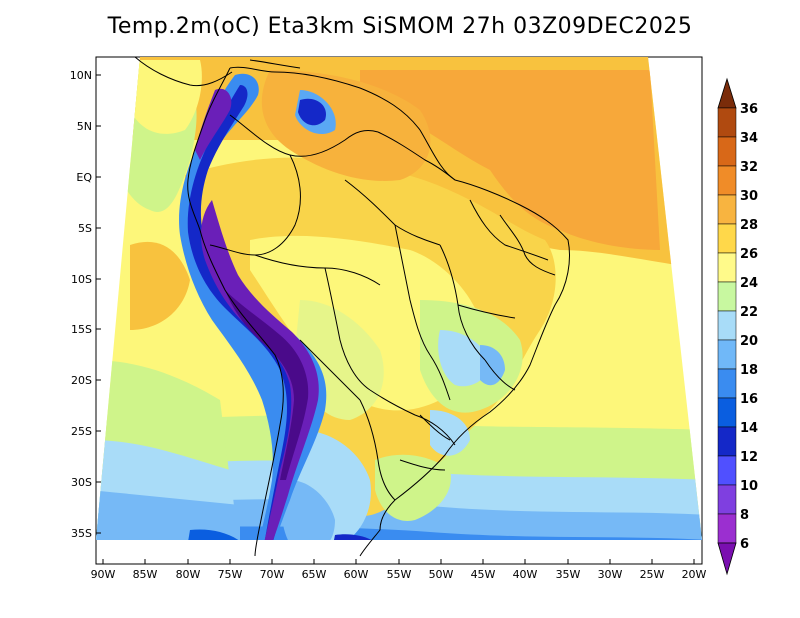 The height and width of the screenshot is (618, 800). Describe the element at coordinates (749, 254) in the screenshot. I see `colorbar-label-26: 26` at that location.